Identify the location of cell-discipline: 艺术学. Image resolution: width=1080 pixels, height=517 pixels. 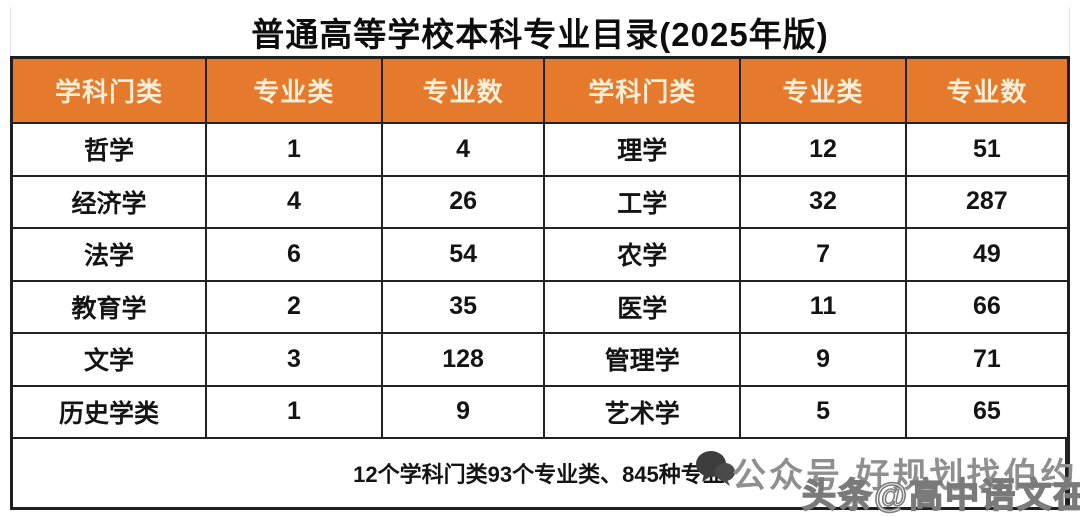
(643, 412).